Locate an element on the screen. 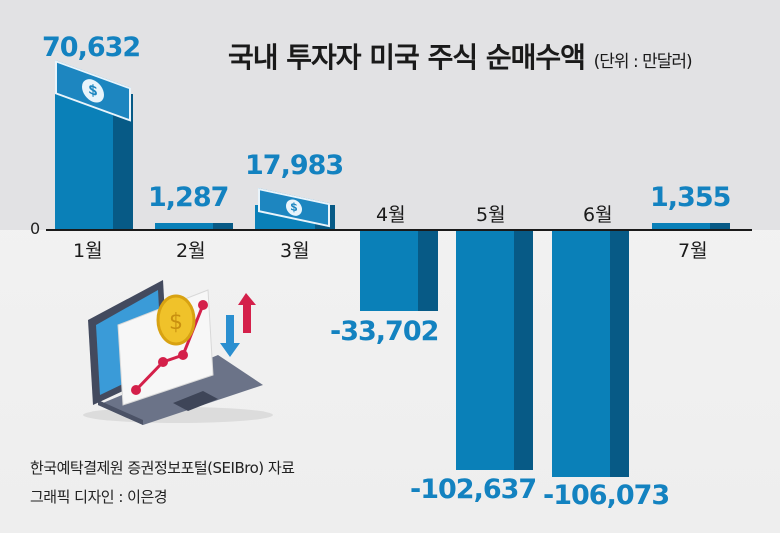 Image resolution: width=780 pixels, height=533 pixels. bar-jul is located at coordinates (691, 226).